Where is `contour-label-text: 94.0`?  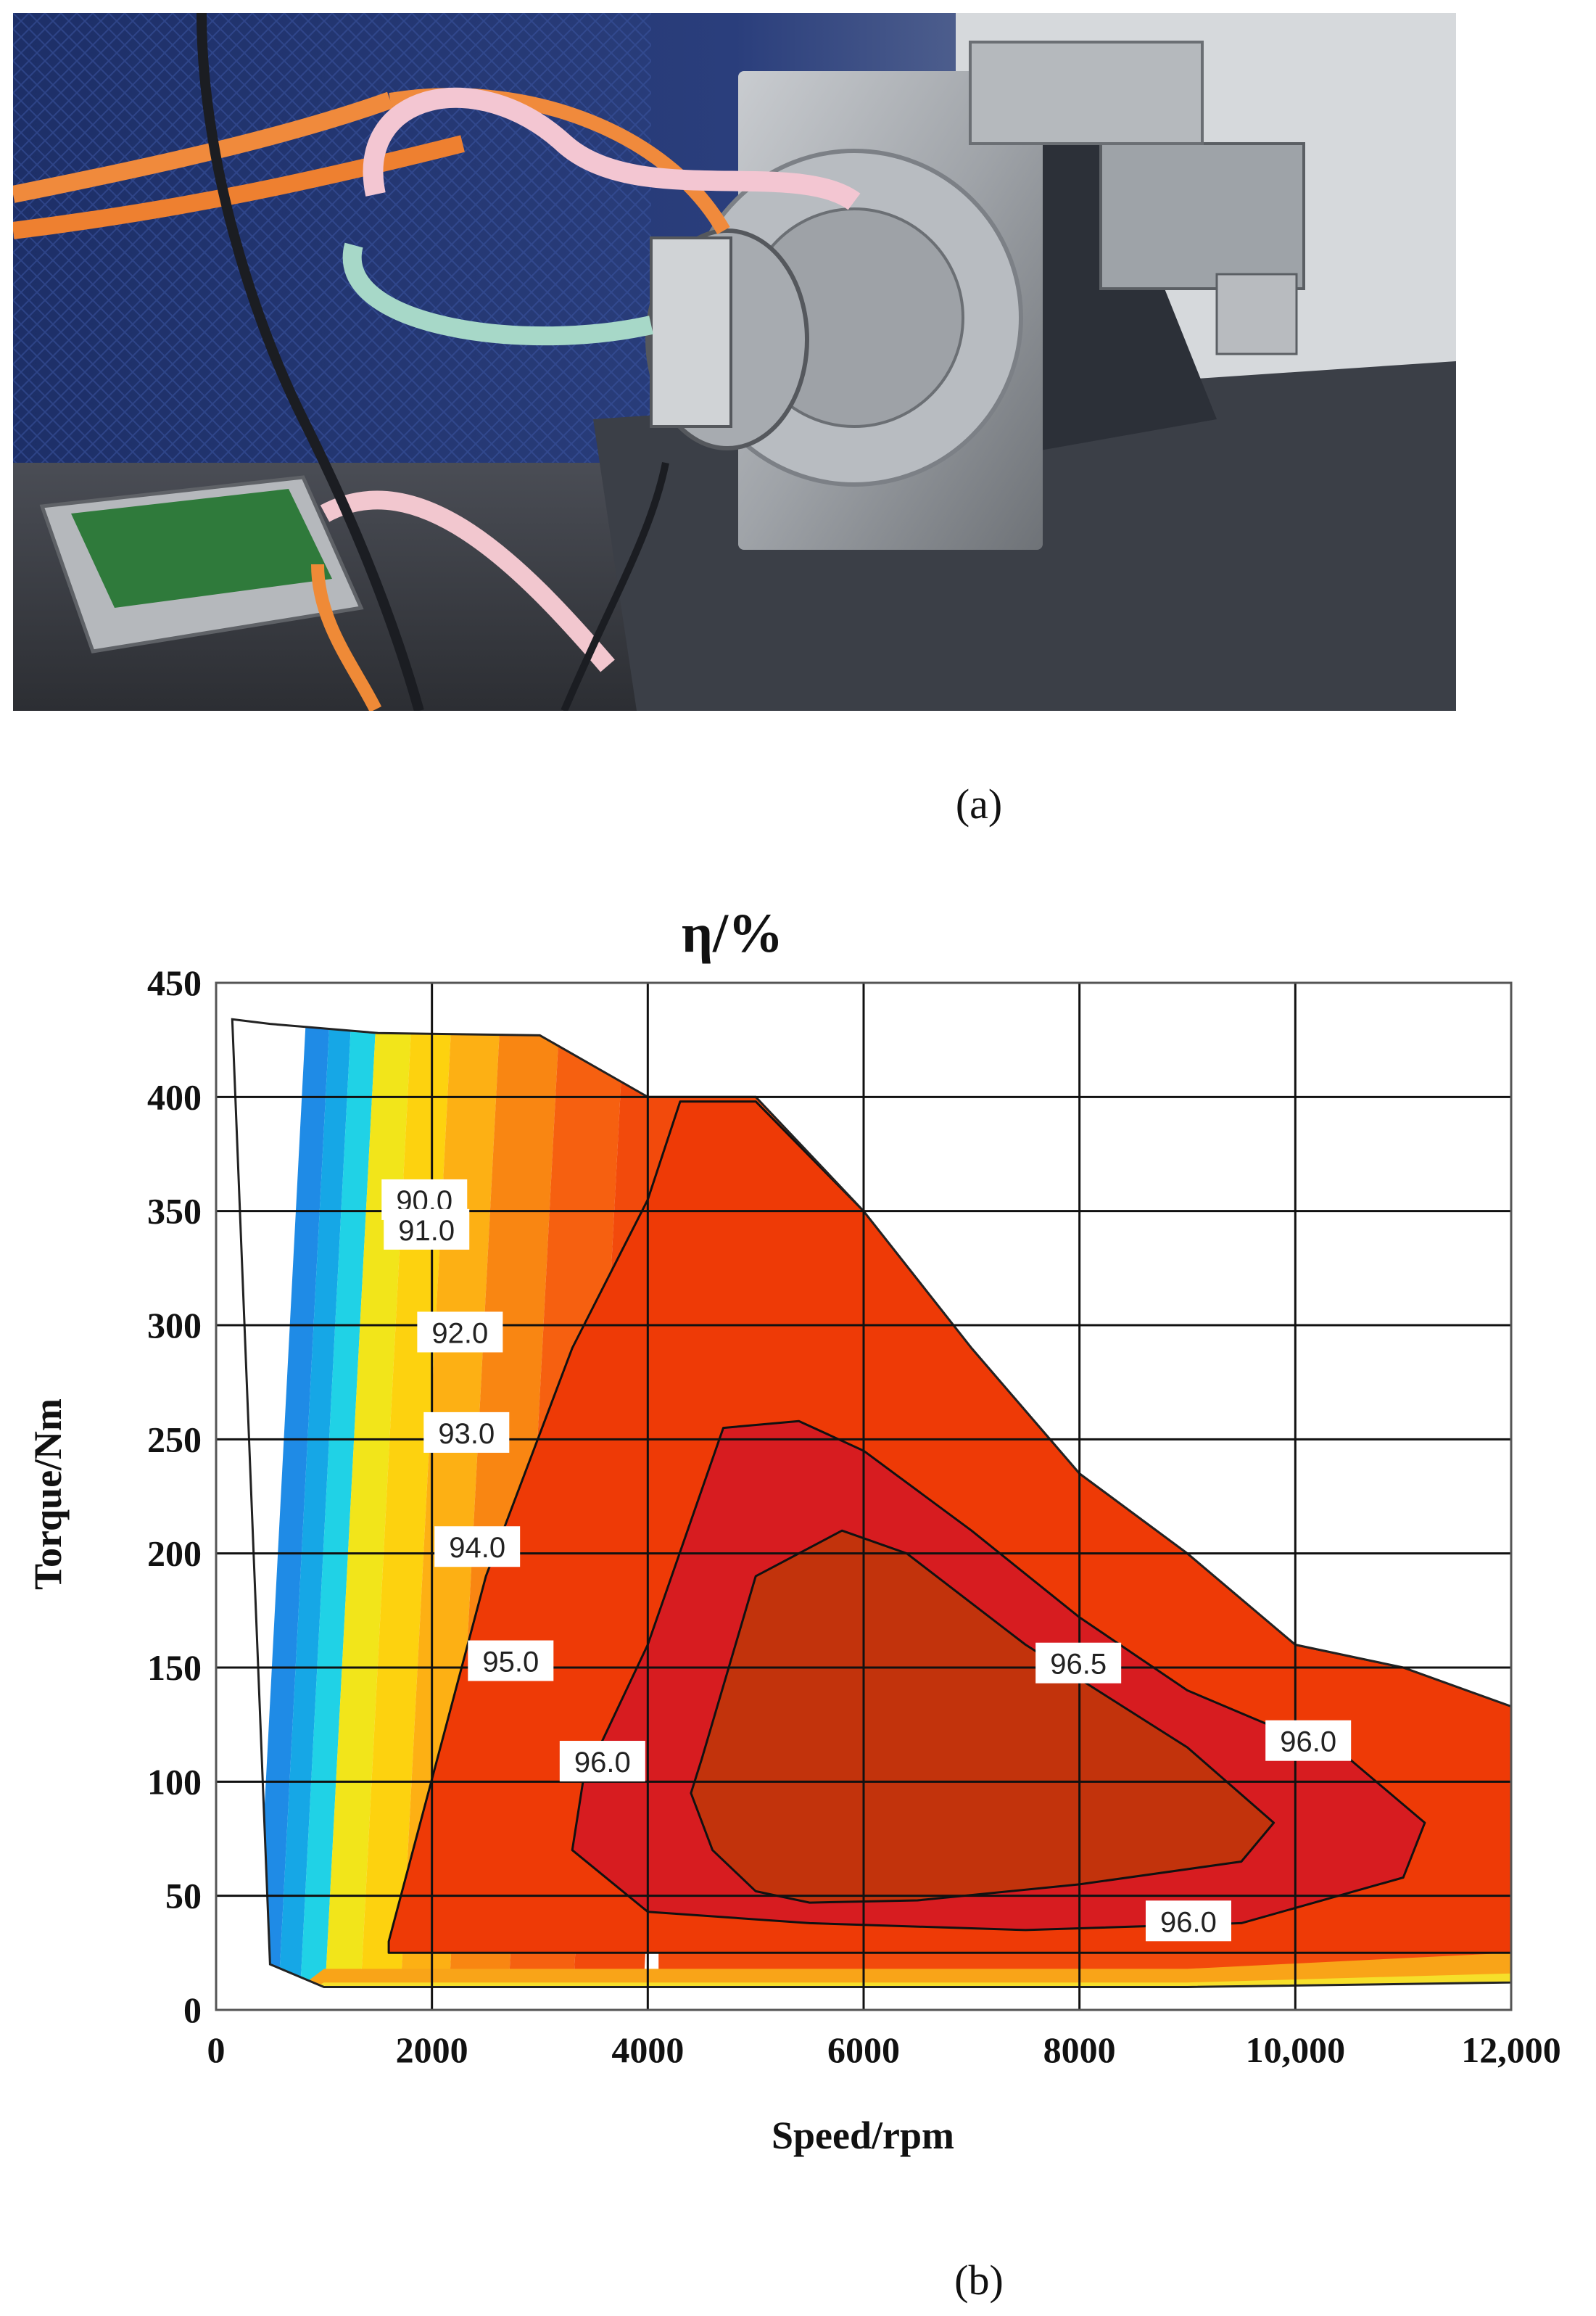
contour-label-text: 94.0 is located at coordinates (477, 1548).